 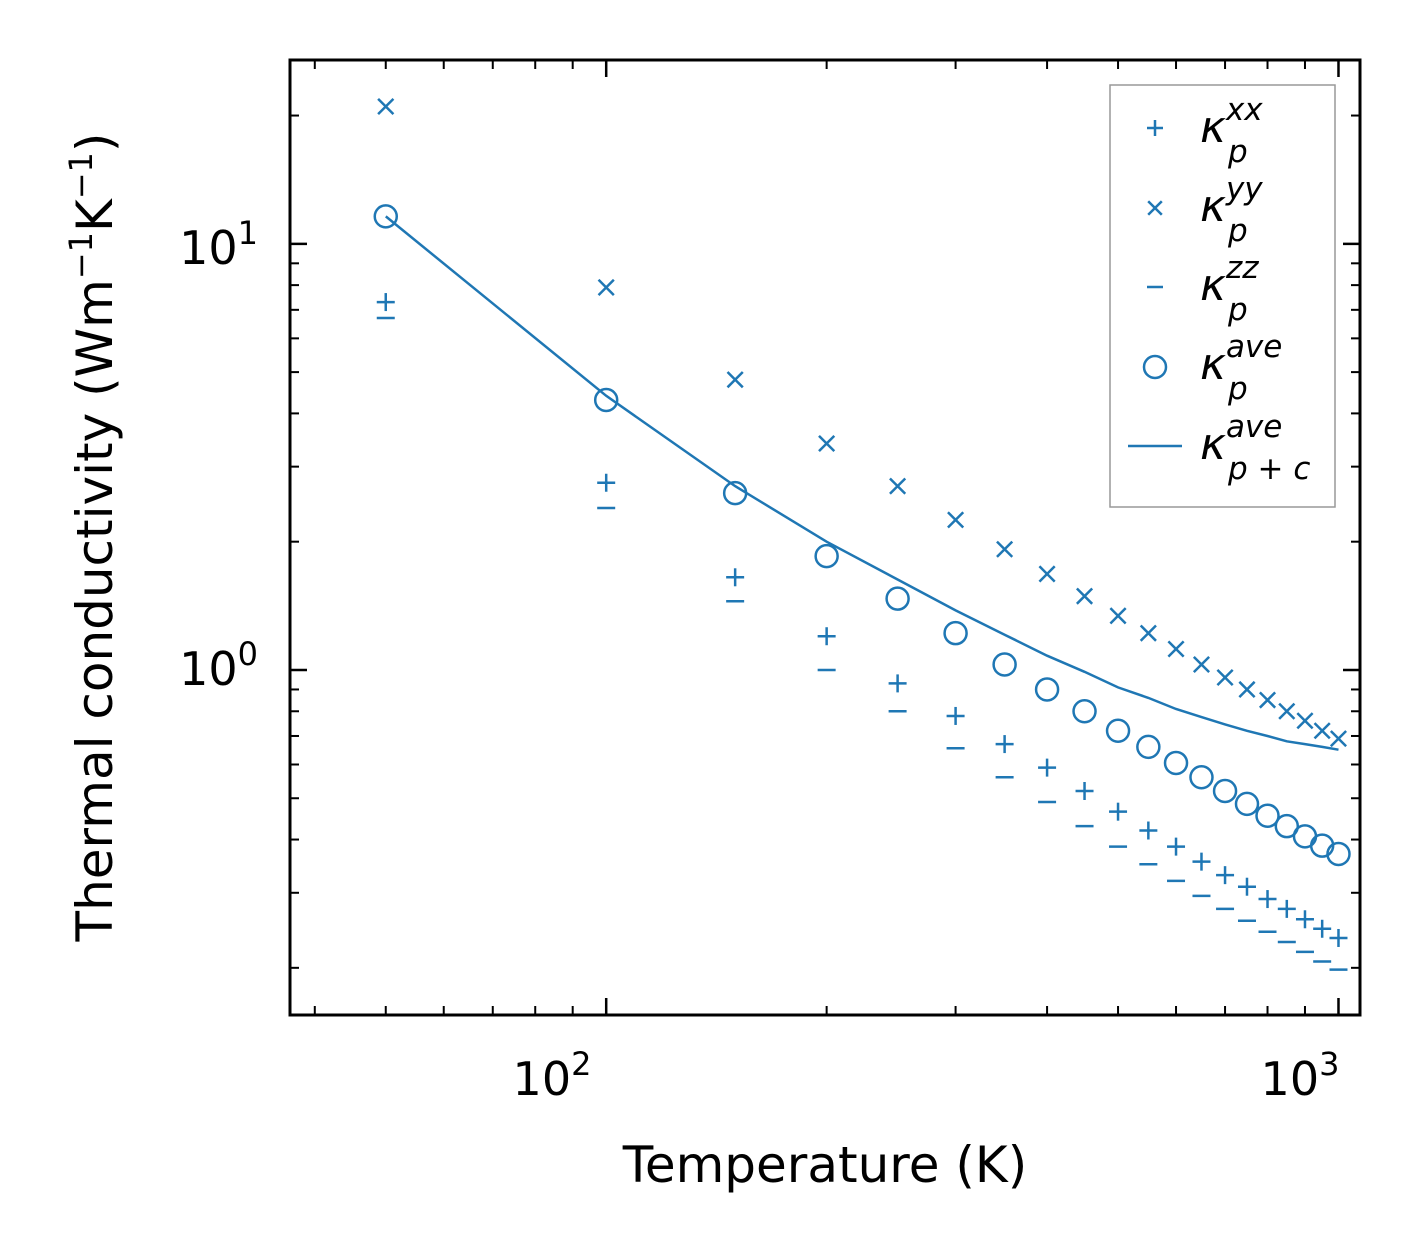 What do you see at coordinates (1155, 208) in the screenshot?
I see `legend-marker-x` at bounding box center [1155, 208].